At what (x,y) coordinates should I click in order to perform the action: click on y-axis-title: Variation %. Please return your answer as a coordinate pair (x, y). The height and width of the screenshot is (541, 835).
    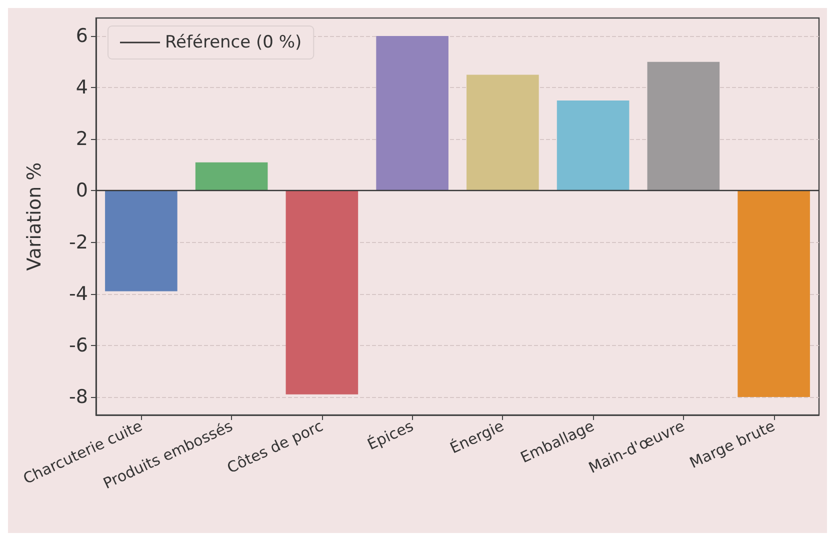
    Looking at the image, I should click on (35, 216).